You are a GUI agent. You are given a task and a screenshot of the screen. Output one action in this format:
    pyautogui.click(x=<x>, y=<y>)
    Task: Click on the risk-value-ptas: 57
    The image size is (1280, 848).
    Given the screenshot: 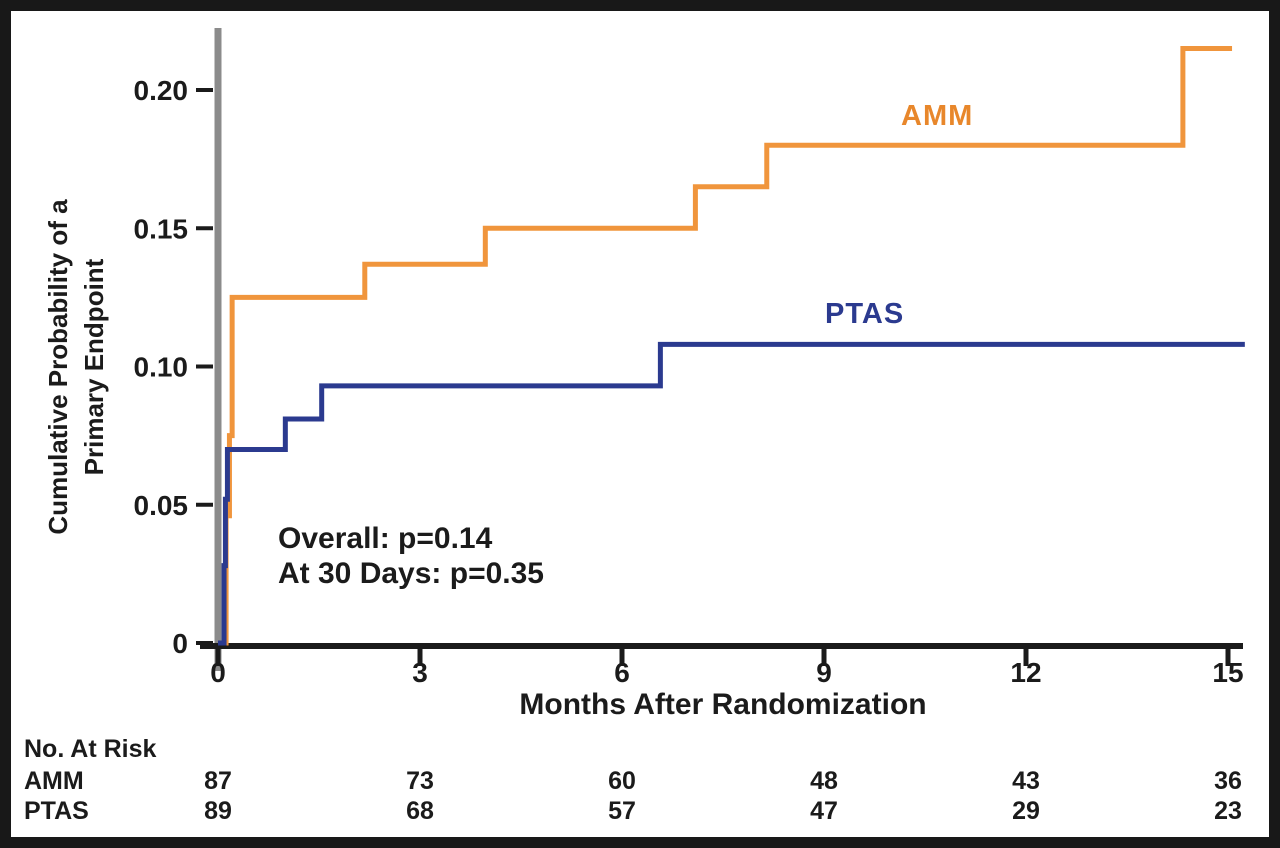 What is the action you would take?
    pyautogui.click(x=622, y=811)
    